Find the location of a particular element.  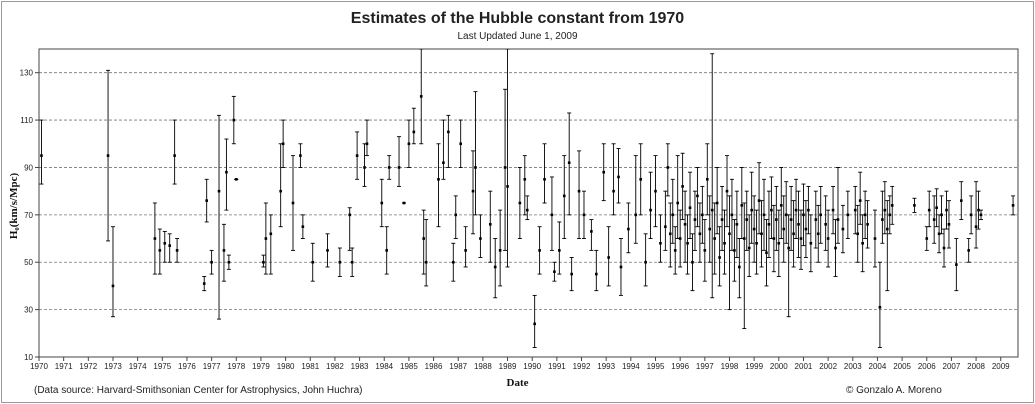

x-tick-label: 1973 is located at coordinates (113, 366).